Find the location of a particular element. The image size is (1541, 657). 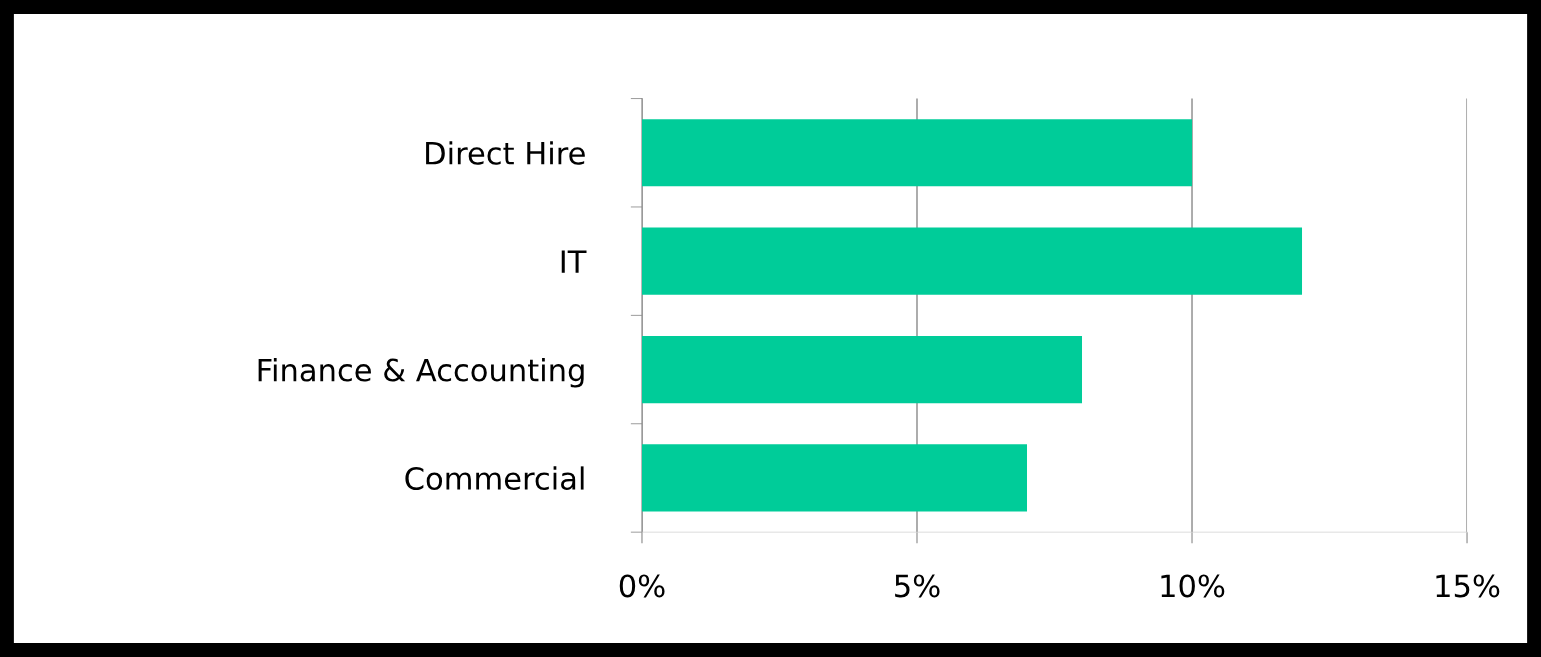

y-tick-label: Direct Hire is located at coordinates (505, 153).